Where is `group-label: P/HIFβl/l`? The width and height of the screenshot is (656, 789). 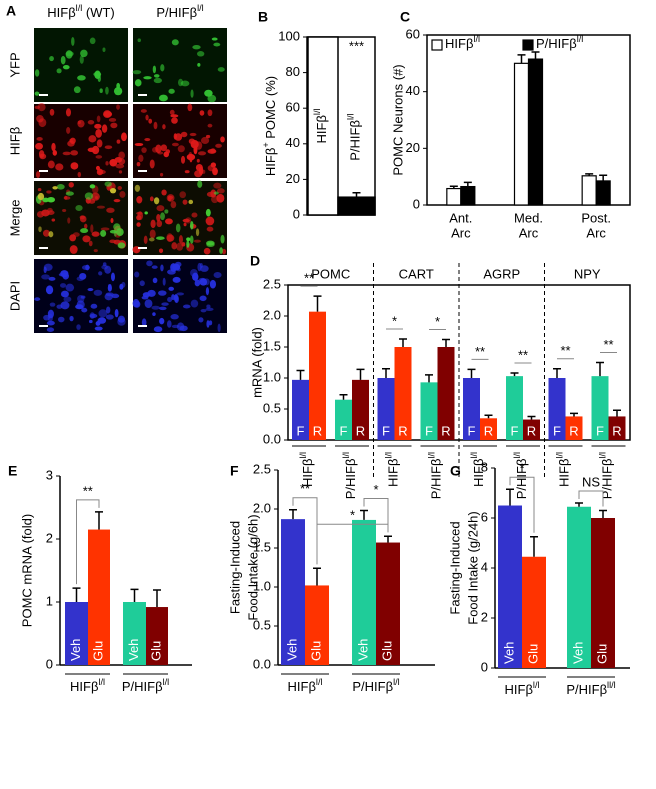 group-label: P/HIFβl/l is located at coordinates (145, 685).